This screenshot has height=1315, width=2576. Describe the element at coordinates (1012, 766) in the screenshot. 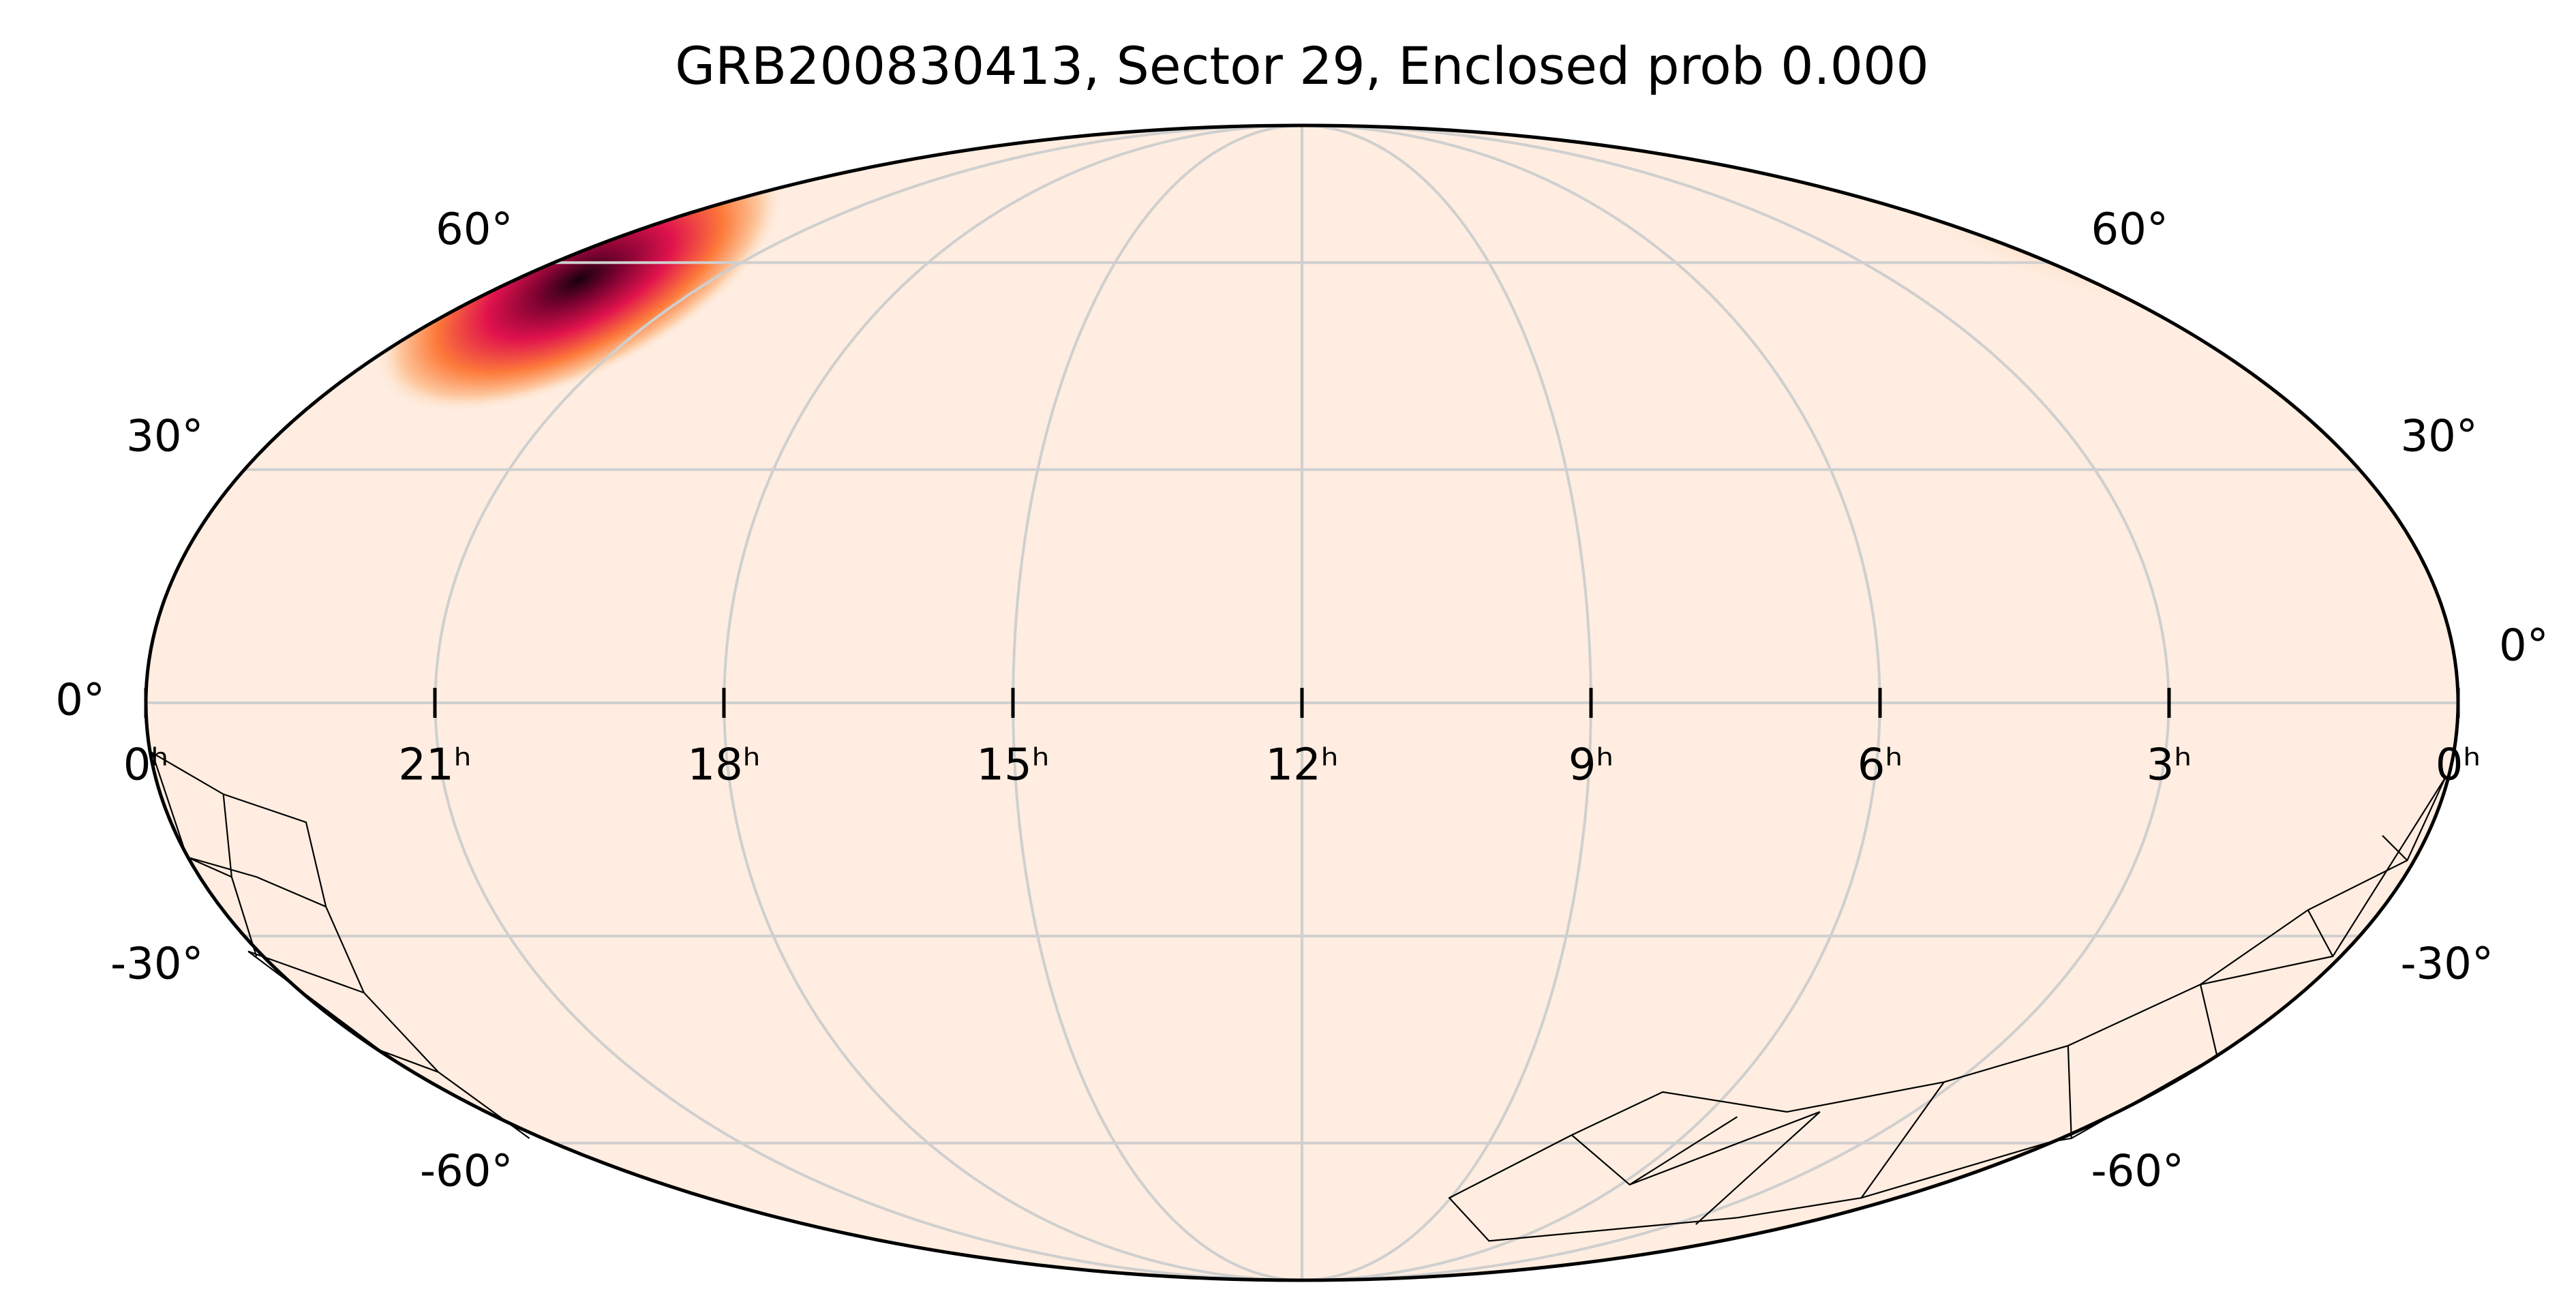

I see `x-tick-label: 15ʰ` at that location.